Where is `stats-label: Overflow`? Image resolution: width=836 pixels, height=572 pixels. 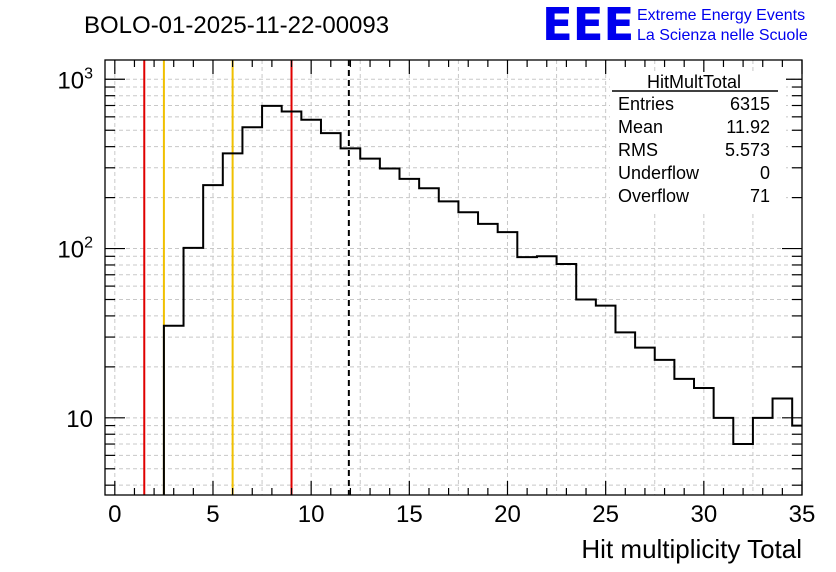 stats-label: Overflow is located at coordinates (654, 196).